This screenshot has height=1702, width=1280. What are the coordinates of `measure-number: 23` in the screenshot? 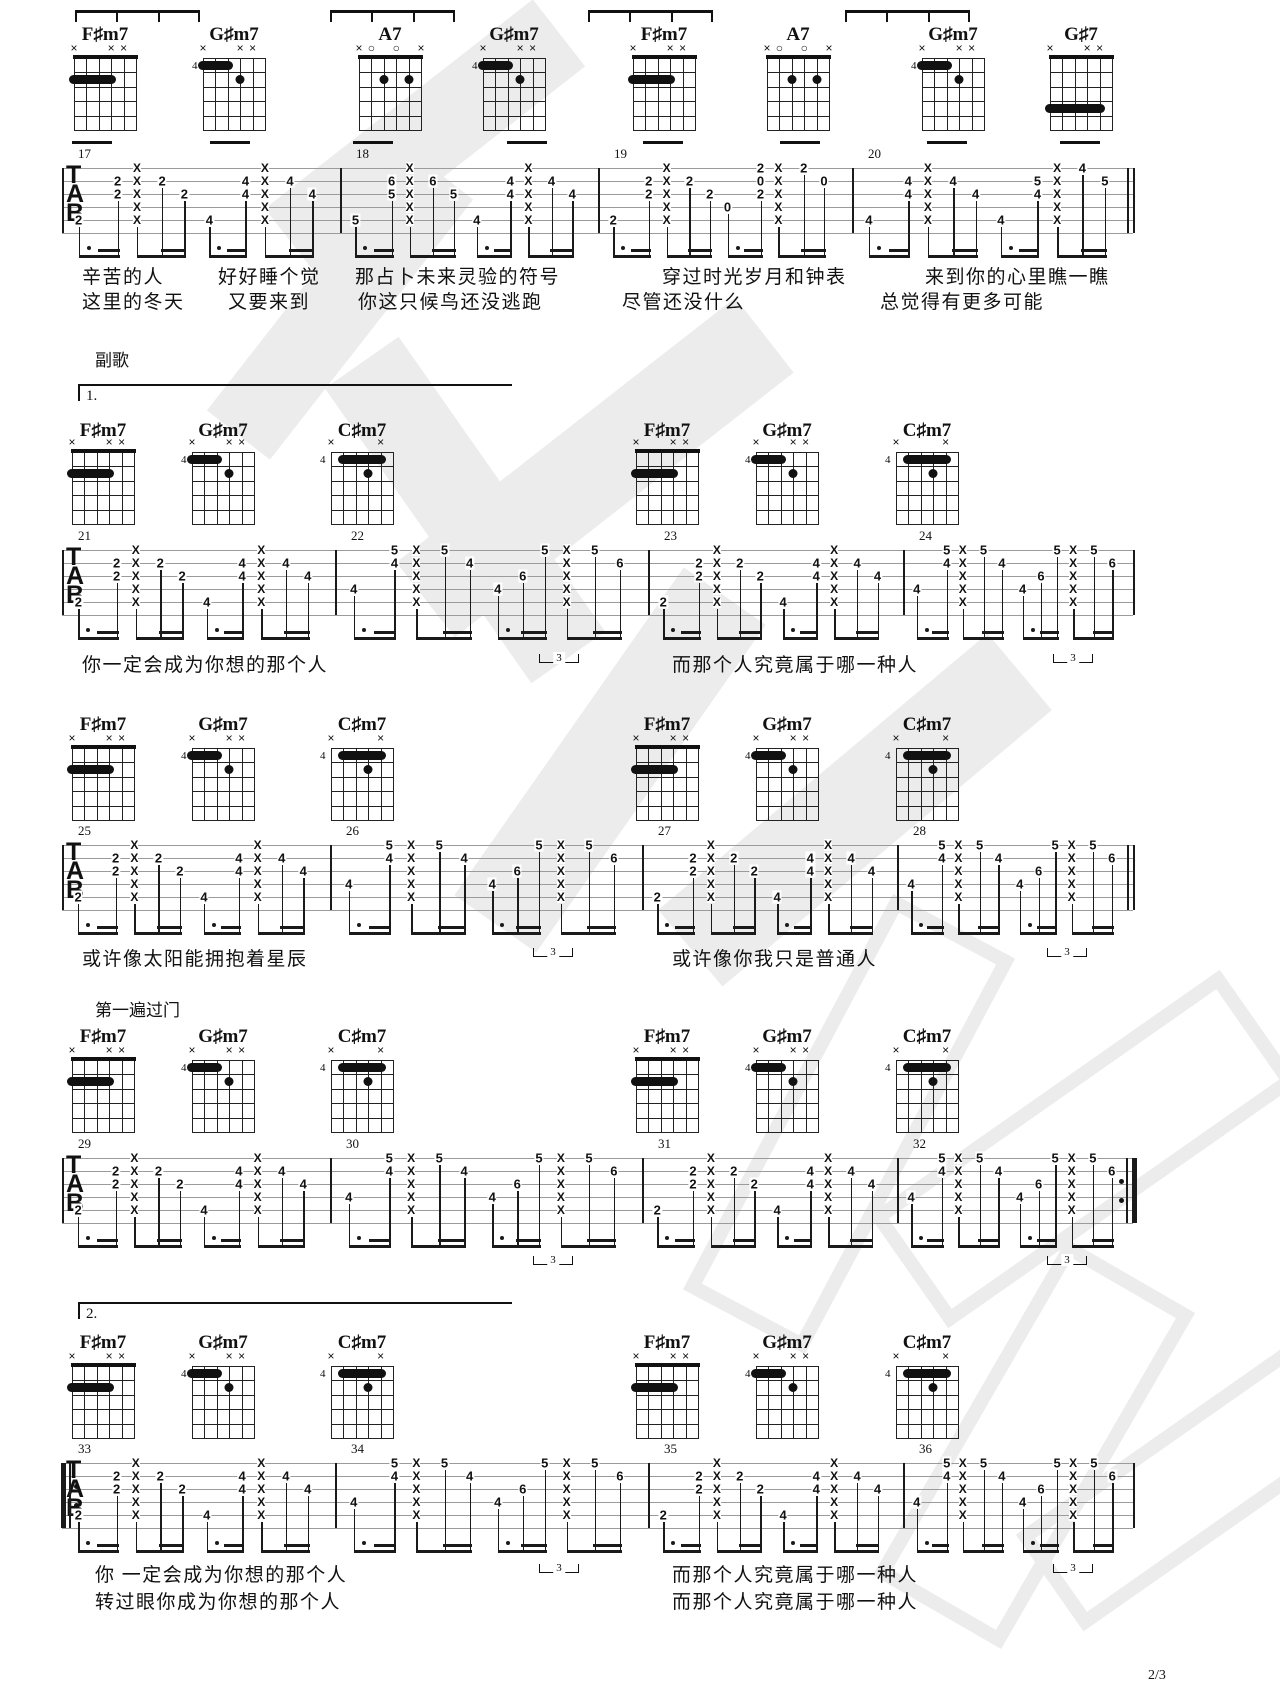 It's located at (670, 535).